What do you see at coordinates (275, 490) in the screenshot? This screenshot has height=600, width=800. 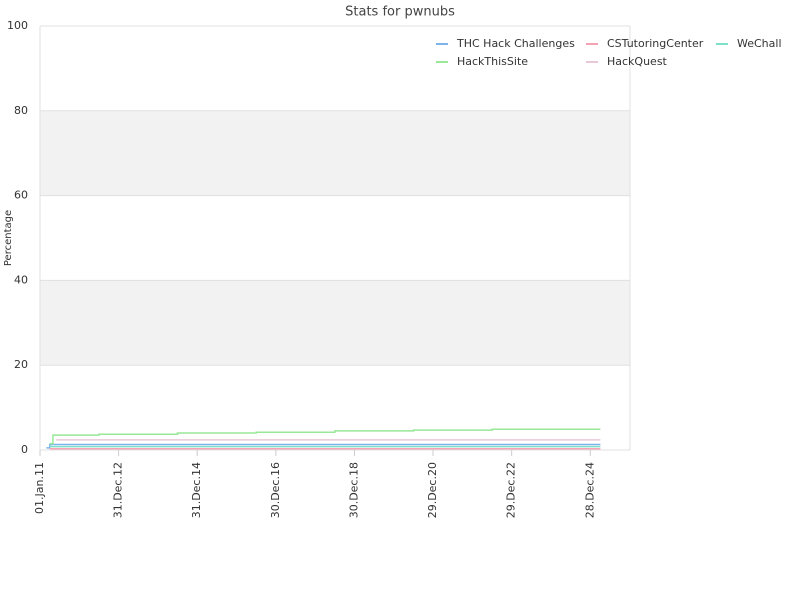 I see `x-tick-label: 30.Dec.16` at bounding box center [275, 490].